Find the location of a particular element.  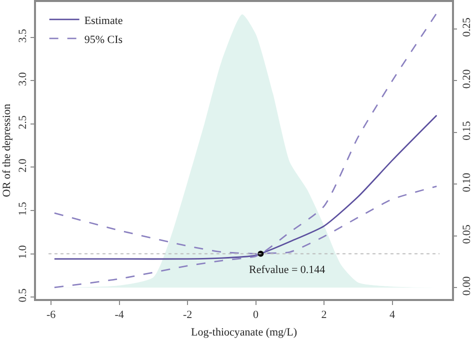

y-tick-label: 1.5 is located at coordinates (22, 208).